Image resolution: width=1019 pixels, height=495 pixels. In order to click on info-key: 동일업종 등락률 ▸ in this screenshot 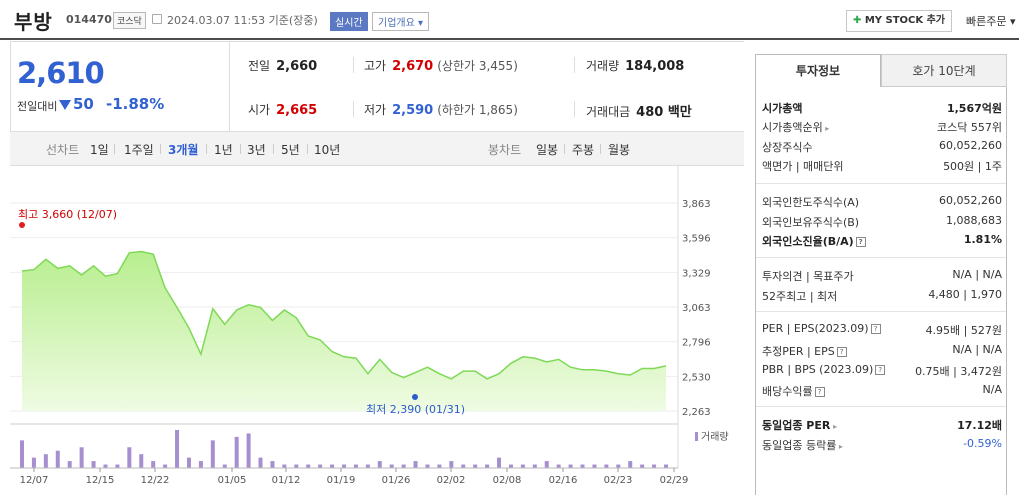, I will do `click(802, 445)`.